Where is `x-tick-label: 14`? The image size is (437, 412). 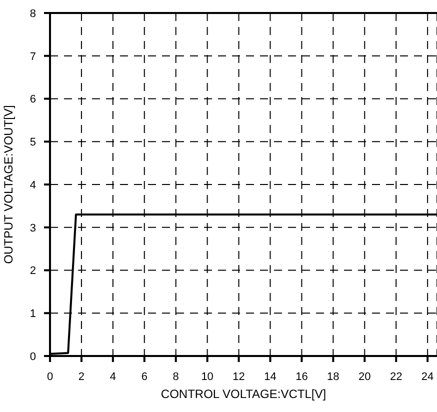 x-tick-label: 14 is located at coordinates (270, 376).